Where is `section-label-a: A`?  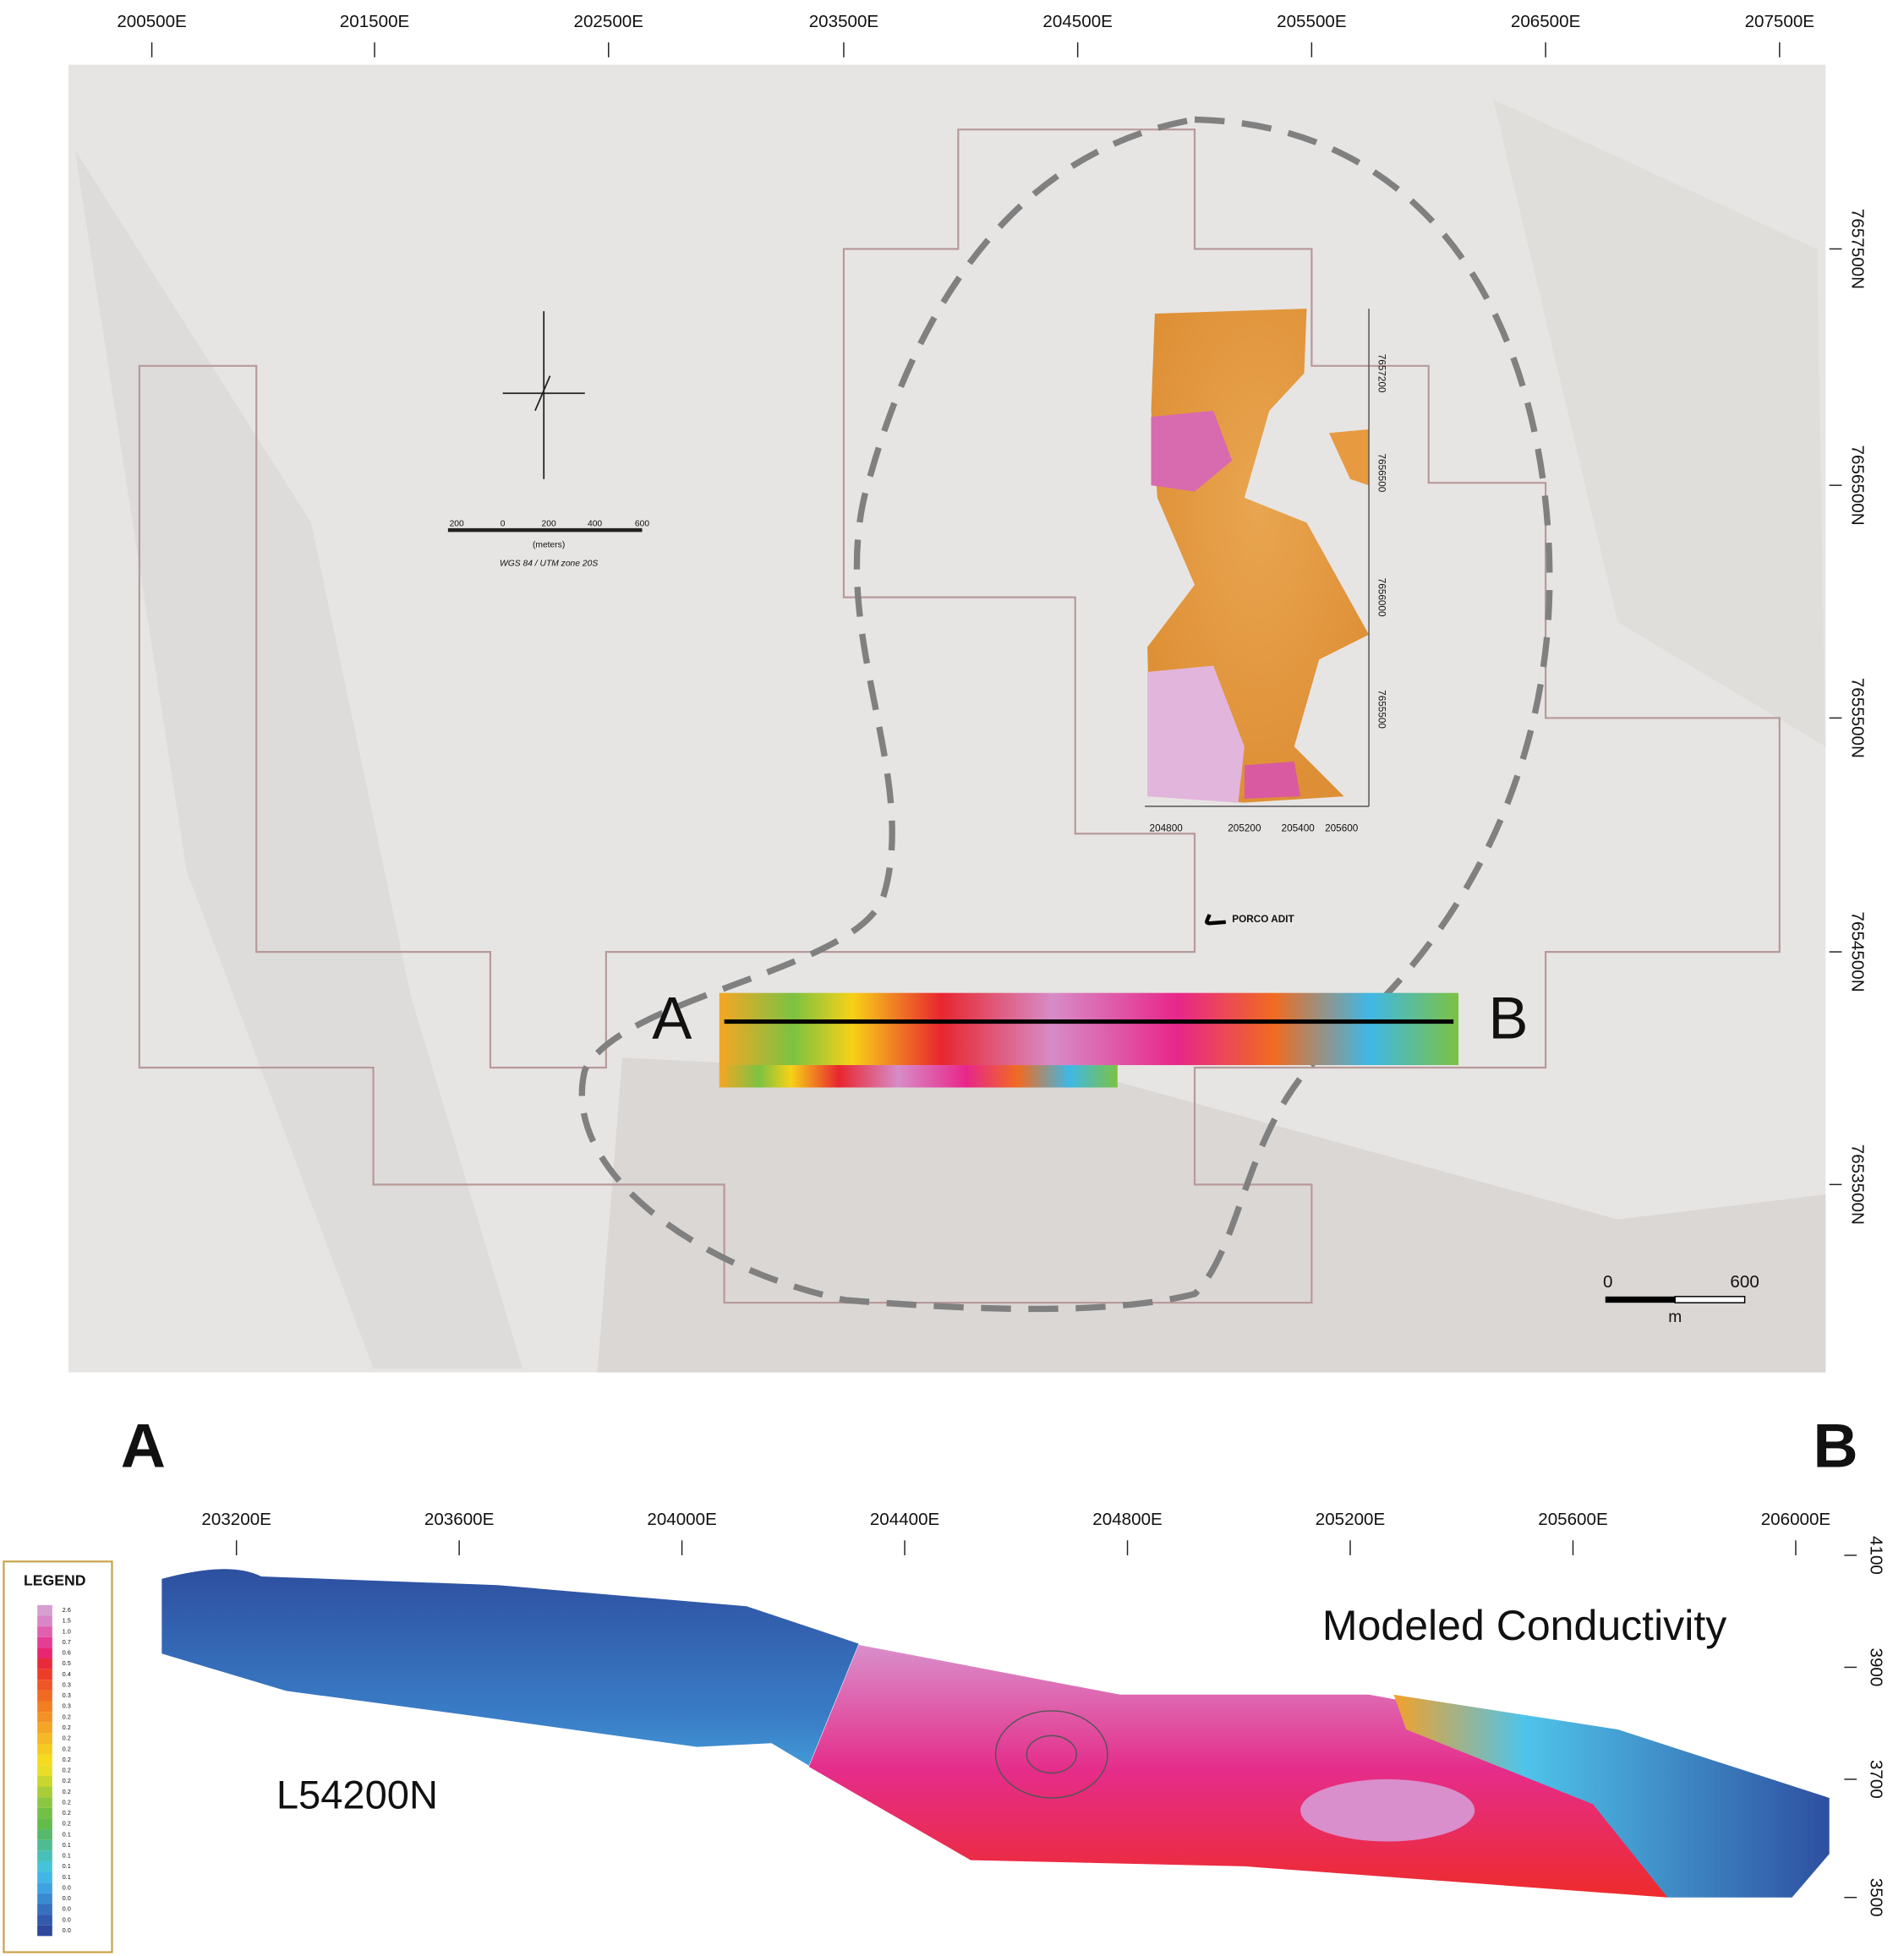
section-label-a: A is located at coordinates (672, 1018).